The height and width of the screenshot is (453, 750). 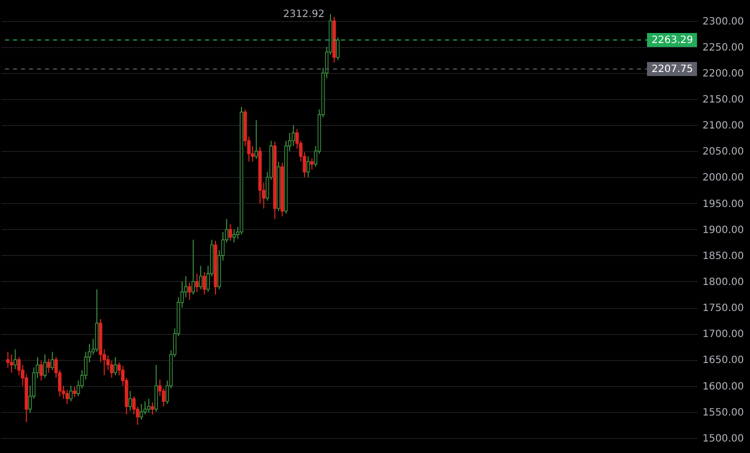 What do you see at coordinates (723, 152) in the screenshot?
I see `y-tick-label: 2050.00` at bounding box center [723, 152].